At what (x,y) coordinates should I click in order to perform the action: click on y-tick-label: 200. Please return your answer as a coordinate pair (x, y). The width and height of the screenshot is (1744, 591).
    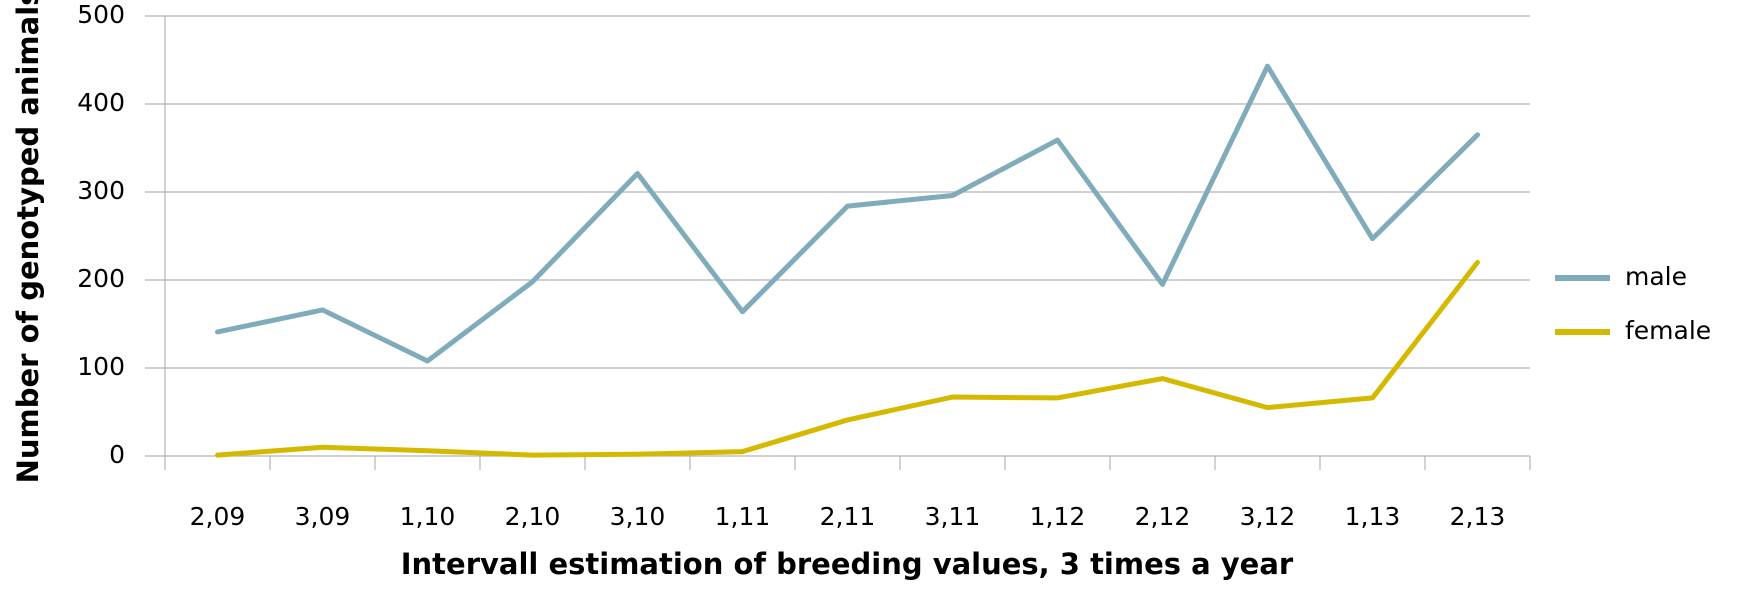
    Looking at the image, I should click on (101, 278).